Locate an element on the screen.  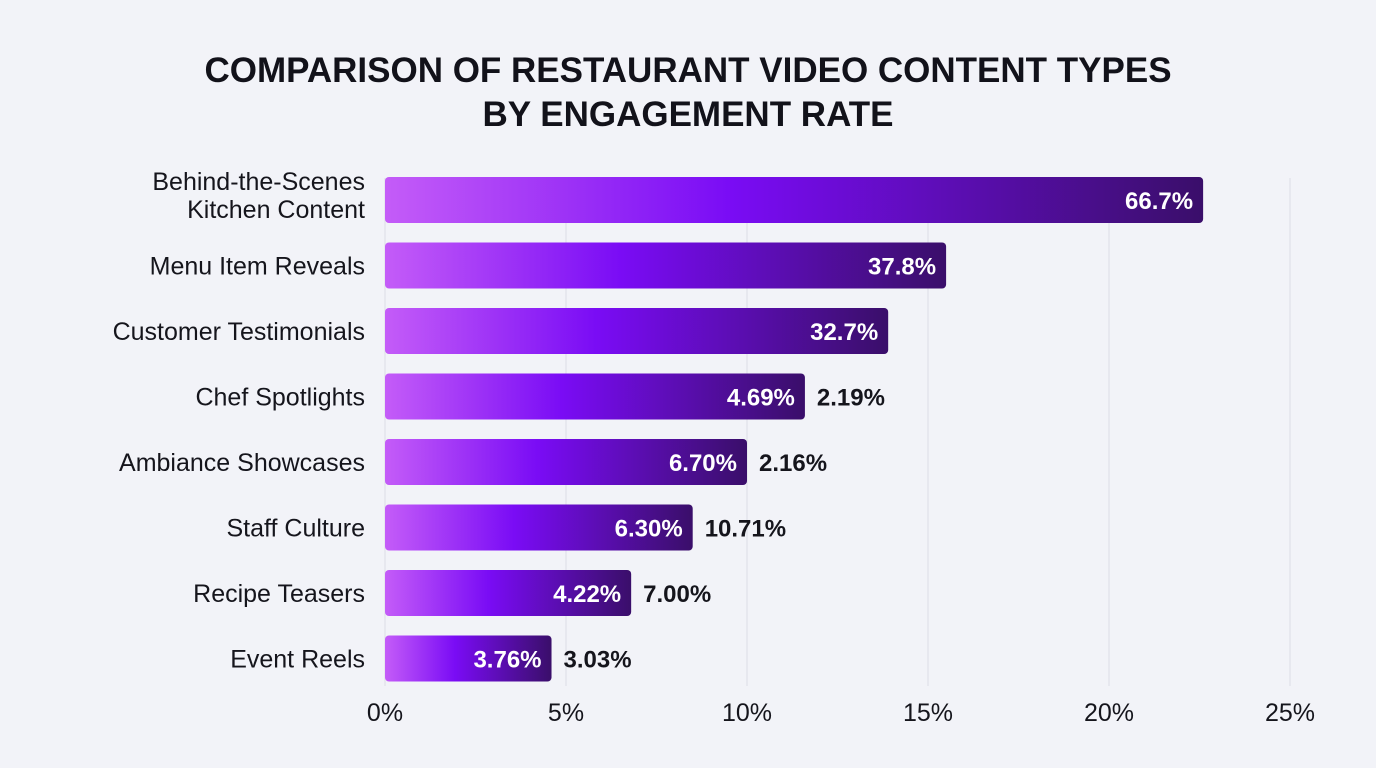
category-label: Kitchen Content is located at coordinates (276, 210).